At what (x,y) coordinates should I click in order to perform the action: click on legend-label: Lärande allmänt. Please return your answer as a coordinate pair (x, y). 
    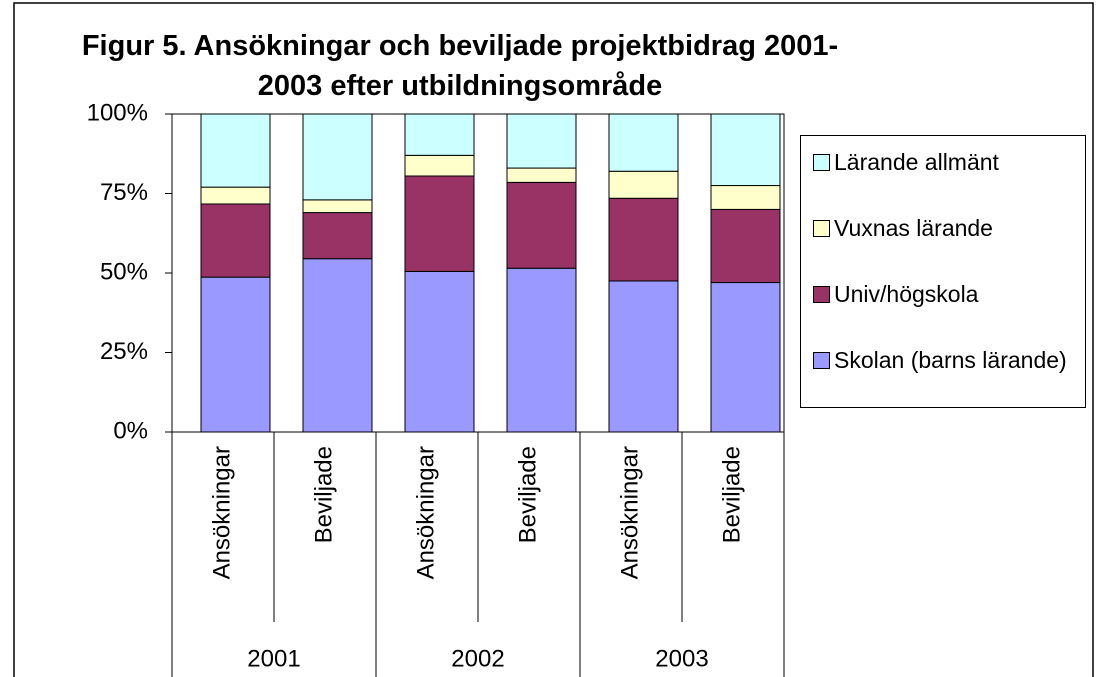
    Looking at the image, I should click on (916, 162).